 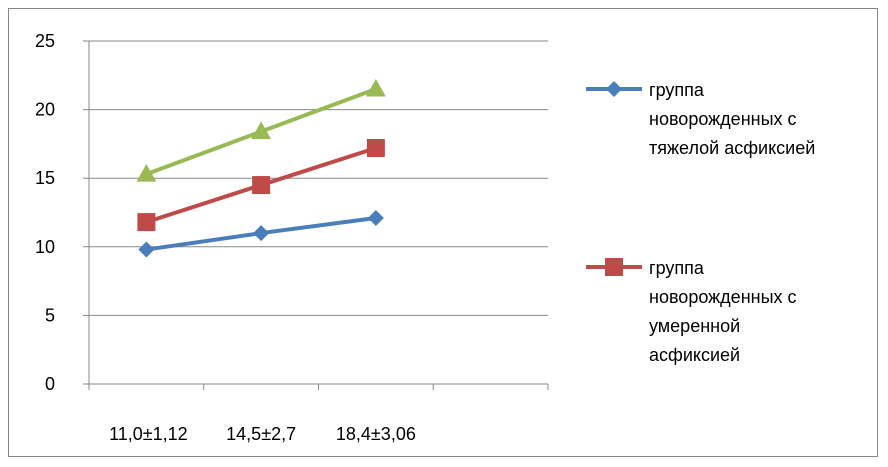 What do you see at coordinates (261, 434) in the screenshot?
I see `x-tick-label: 14,5±2,7` at bounding box center [261, 434].